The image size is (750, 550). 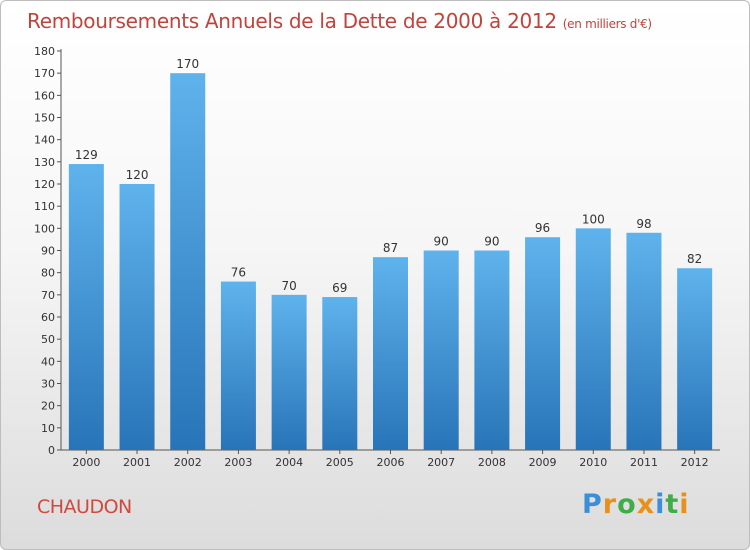 What do you see at coordinates (44, 206) in the screenshot?
I see `y-tick-label: 110` at bounding box center [44, 206].